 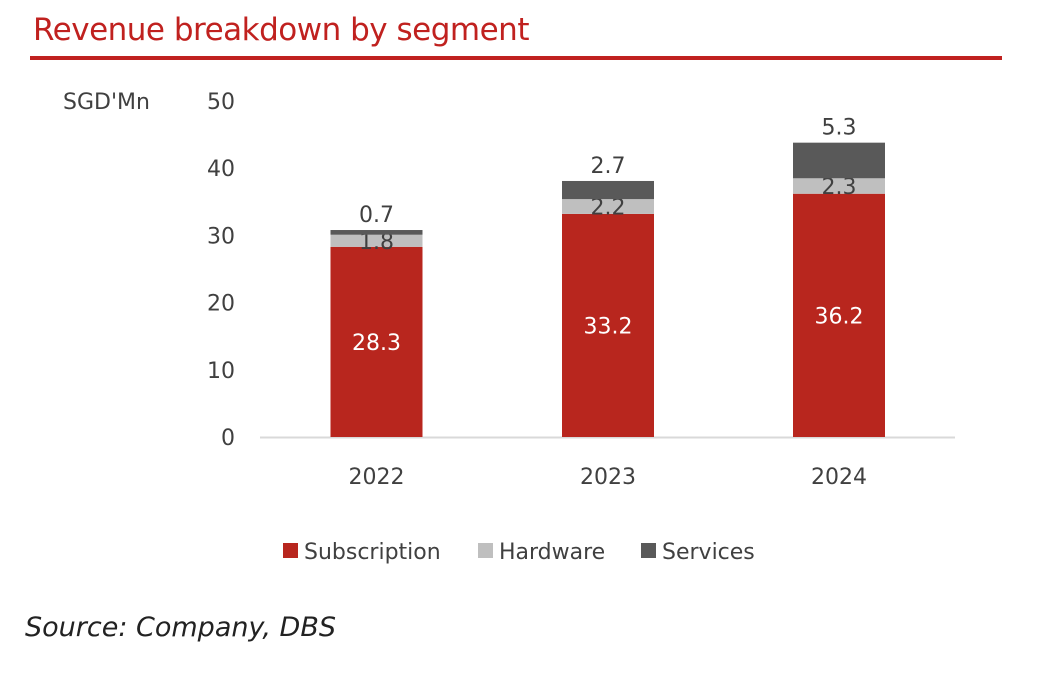 What do you see at coordinates (552, 552) in the screenshot?
I see `legend-label: Hardware` at bounding box center [552, 552].